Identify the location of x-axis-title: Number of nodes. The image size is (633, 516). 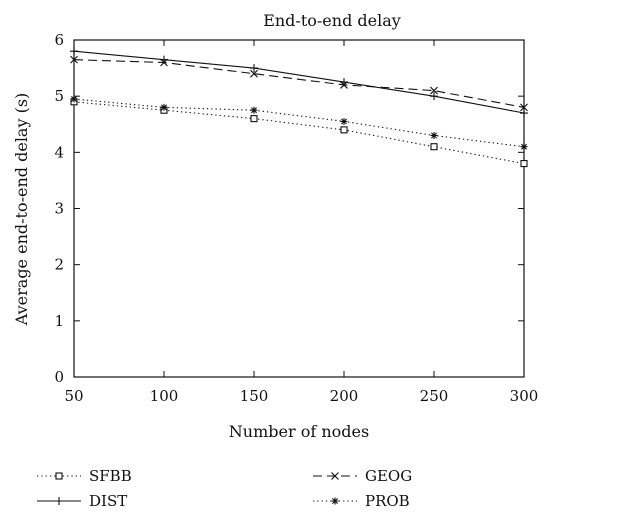
(299, 431).